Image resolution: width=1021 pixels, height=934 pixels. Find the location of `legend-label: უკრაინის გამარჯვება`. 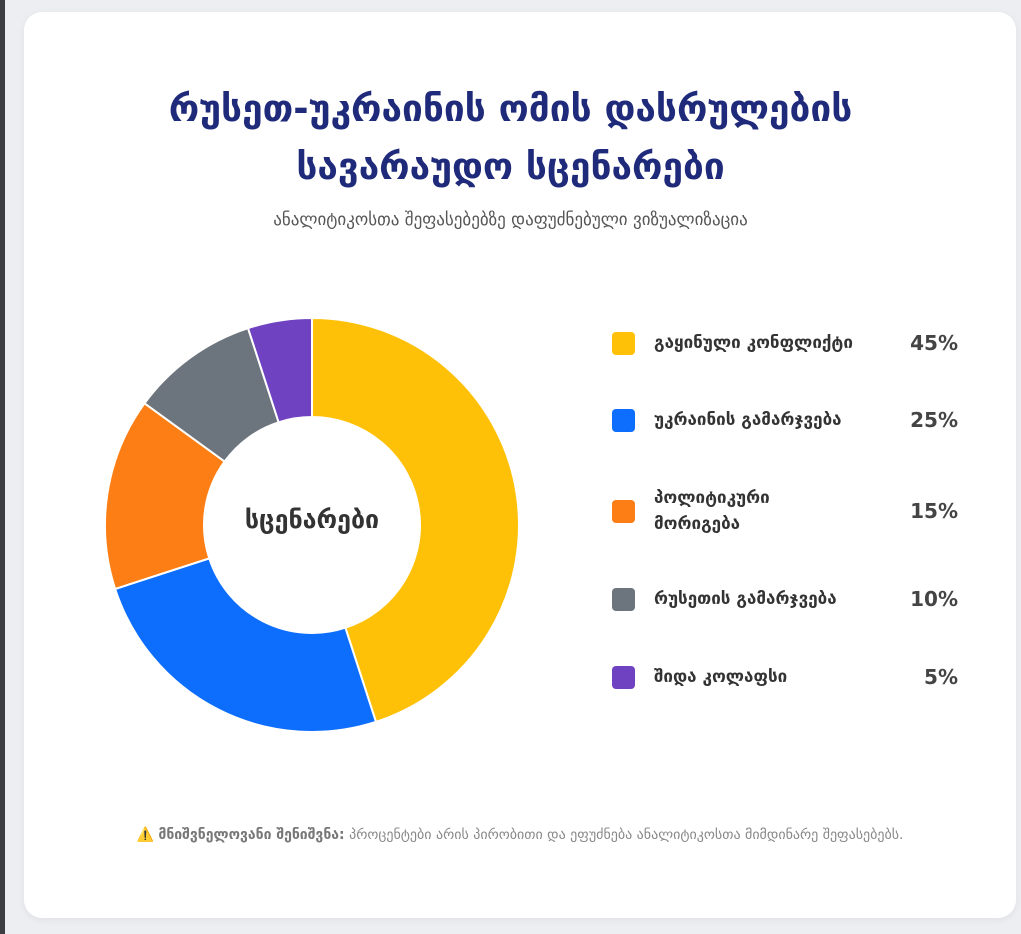

legend-label: უკრაინის გამარჯვება is located at coordinates (748, 420).